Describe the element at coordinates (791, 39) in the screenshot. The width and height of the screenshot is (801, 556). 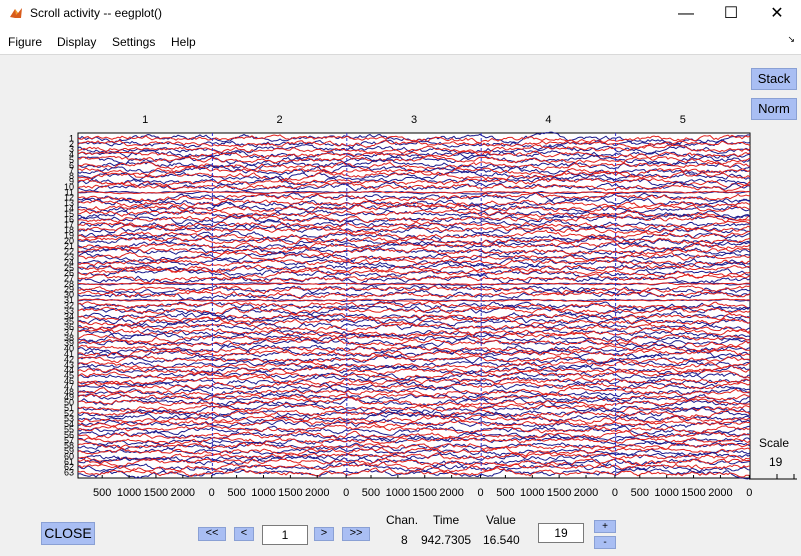
I see `dock-arrow-icon: ↘` at that location.